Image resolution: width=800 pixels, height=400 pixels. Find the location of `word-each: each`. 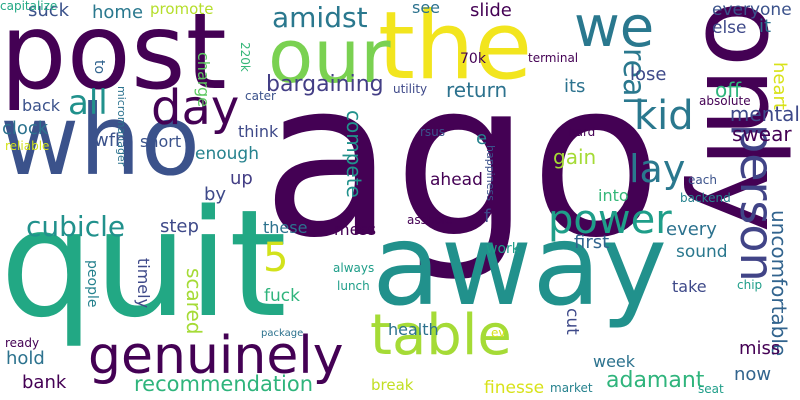

word-each: each is located at coordinates (702, 180).